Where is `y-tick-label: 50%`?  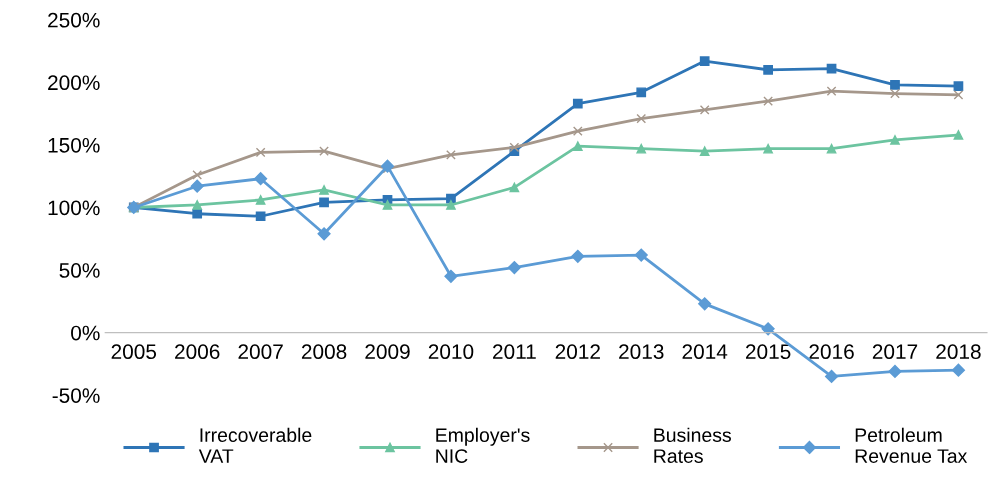 y-tick-label: 50% is located at coordinates (79, 270).